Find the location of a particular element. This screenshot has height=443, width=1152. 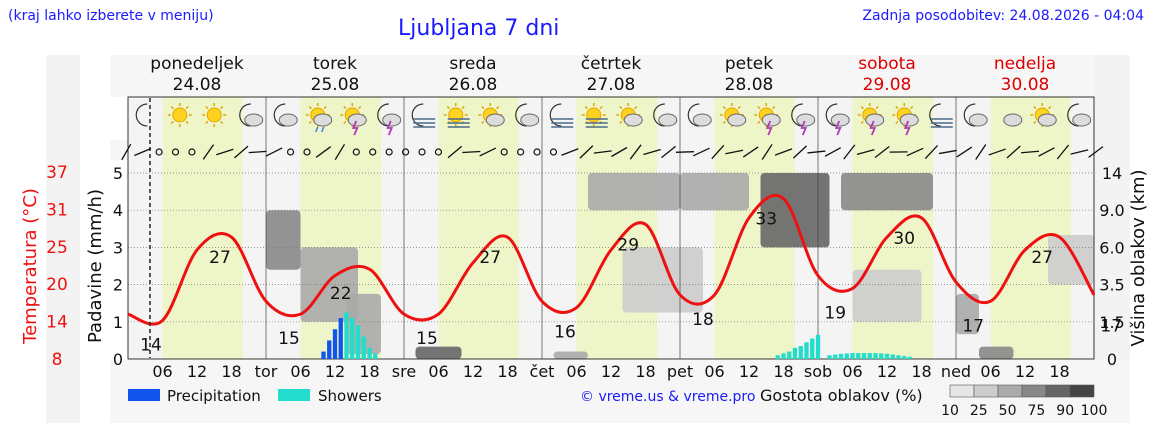

rain-drop is located at coordinates (323, 129).